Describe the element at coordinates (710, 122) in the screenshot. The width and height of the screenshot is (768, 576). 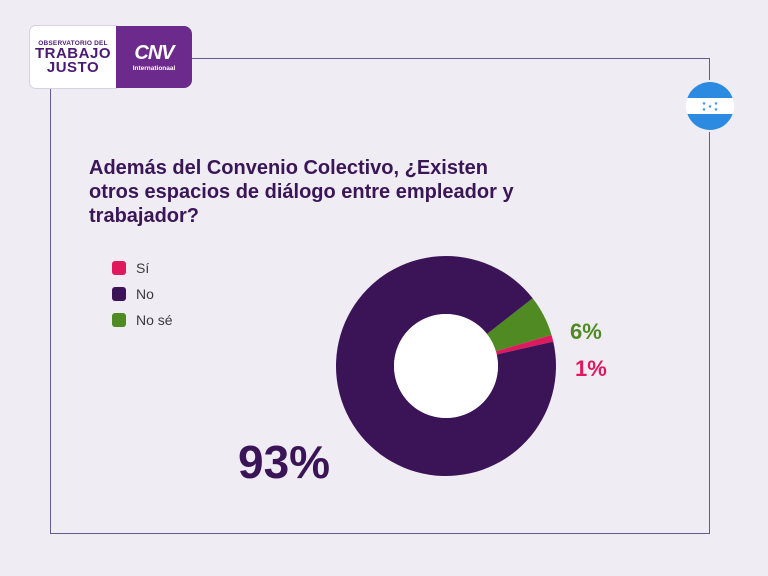
I see `flag-bottom-stripe` at that location.